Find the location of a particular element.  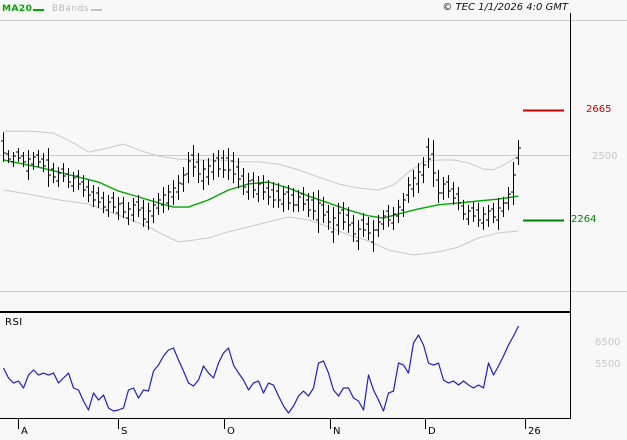

x-axis-label-3: N is located at coordinates (337, 431).